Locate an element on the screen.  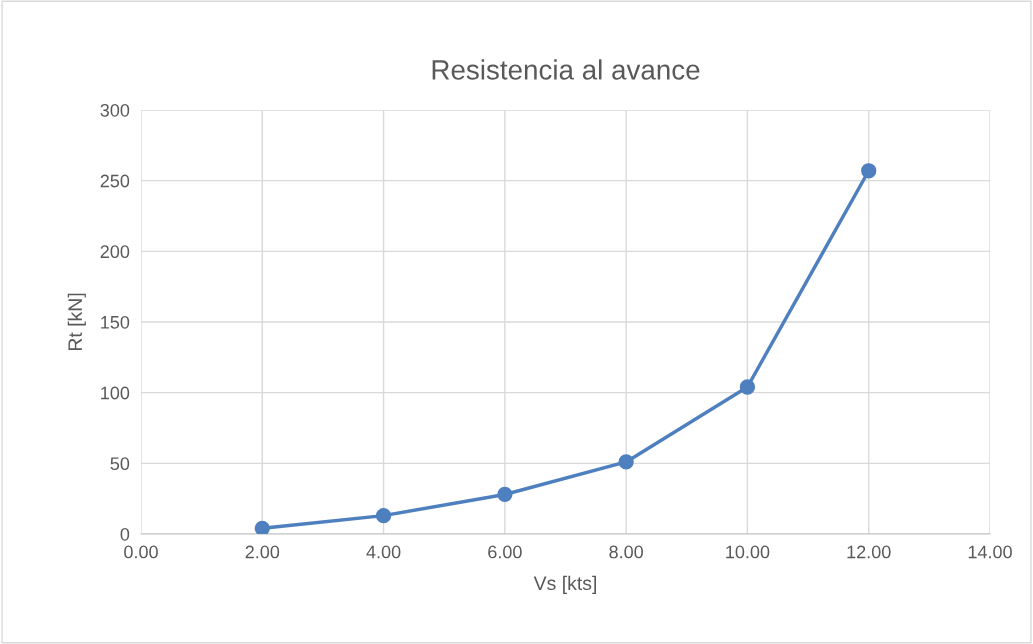
x-tick-label: 8.00 is located at coordinates (626, 552).